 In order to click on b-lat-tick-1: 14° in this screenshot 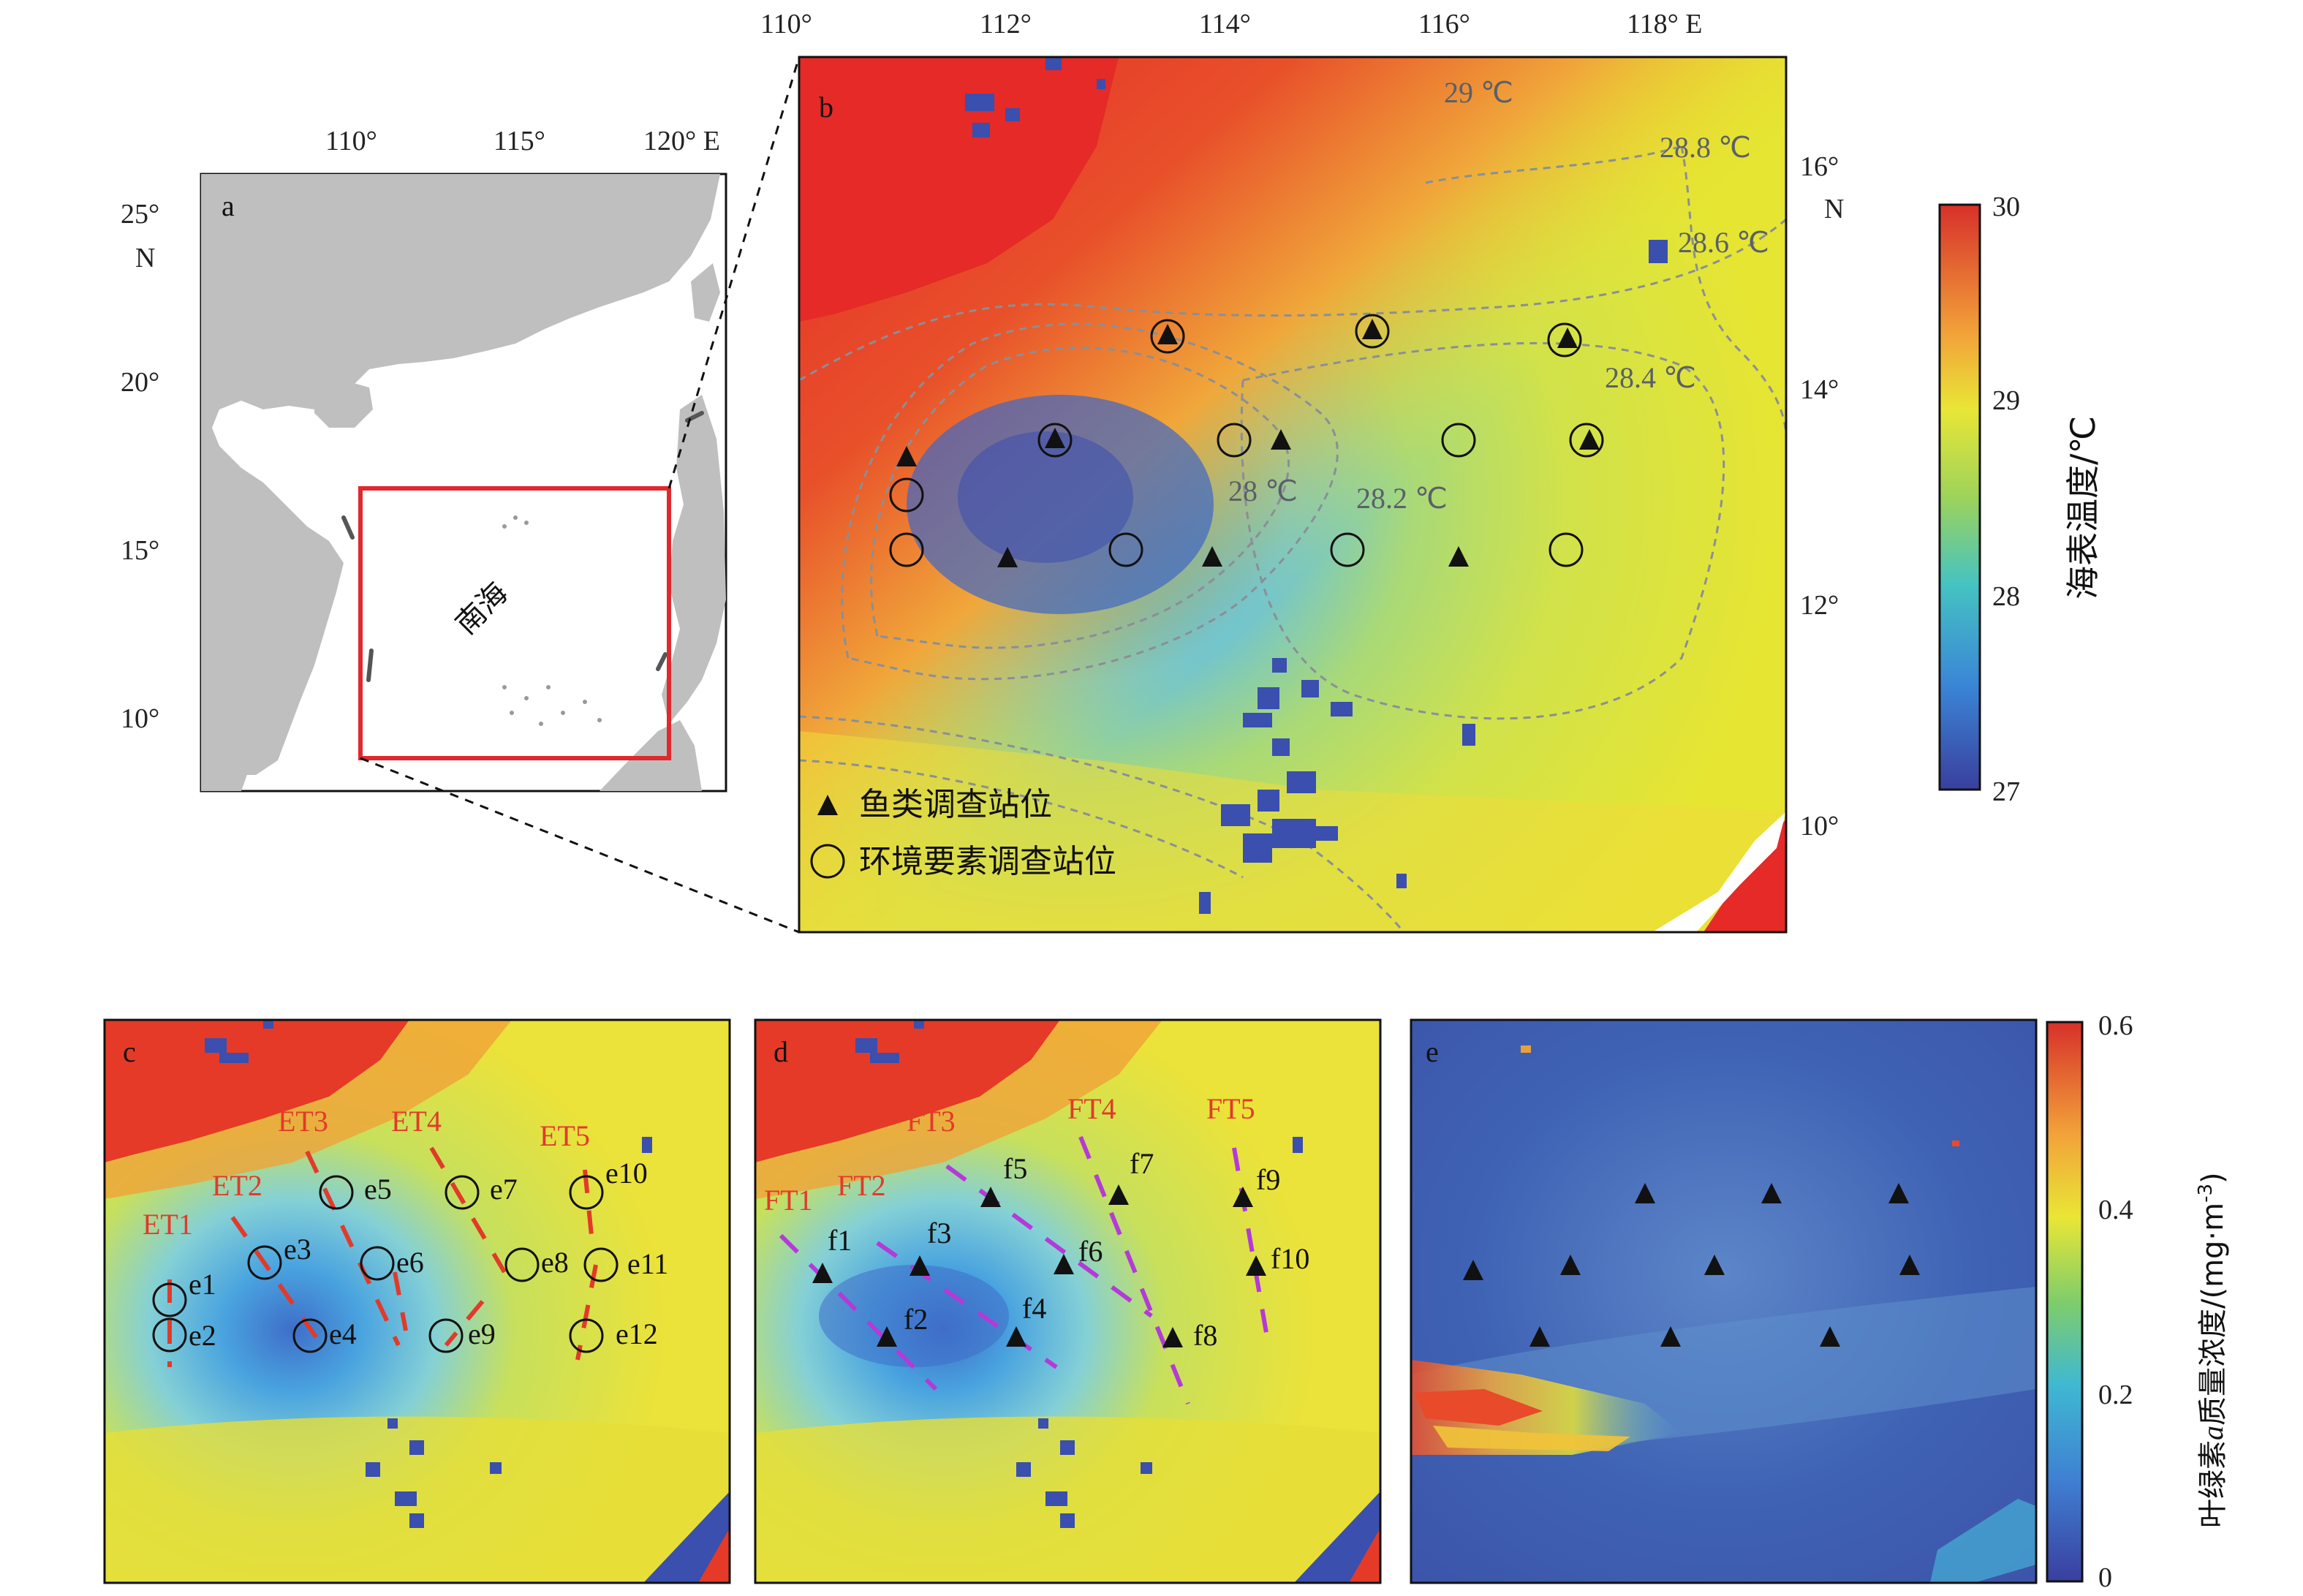, I will do `click(1820, 390)`.